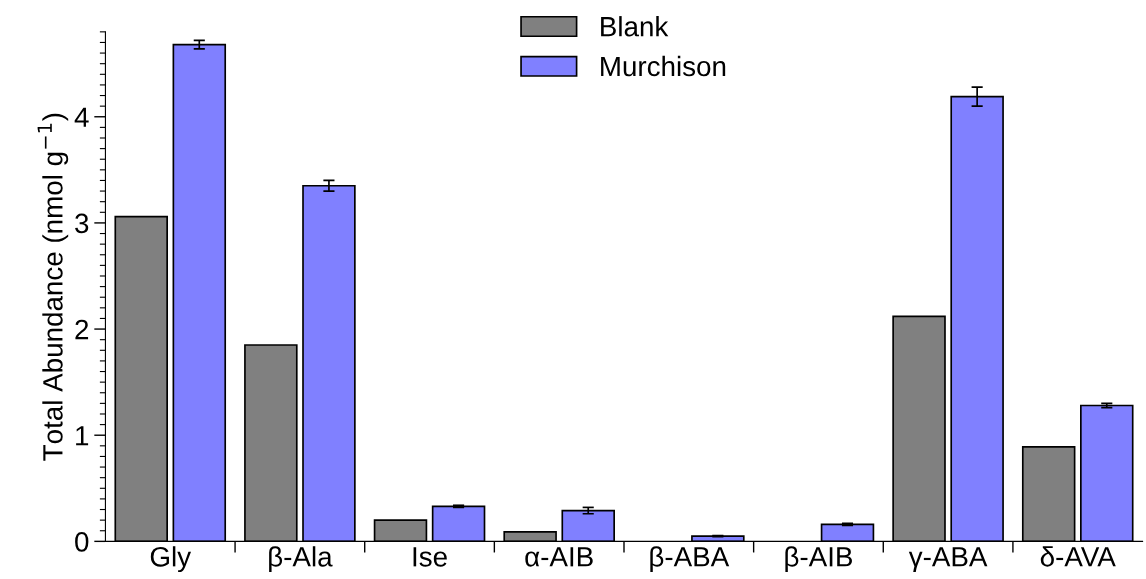  I want to click on y-axis-title: Total Abundance (nmol g$^{−1}$), so click(53, 287).